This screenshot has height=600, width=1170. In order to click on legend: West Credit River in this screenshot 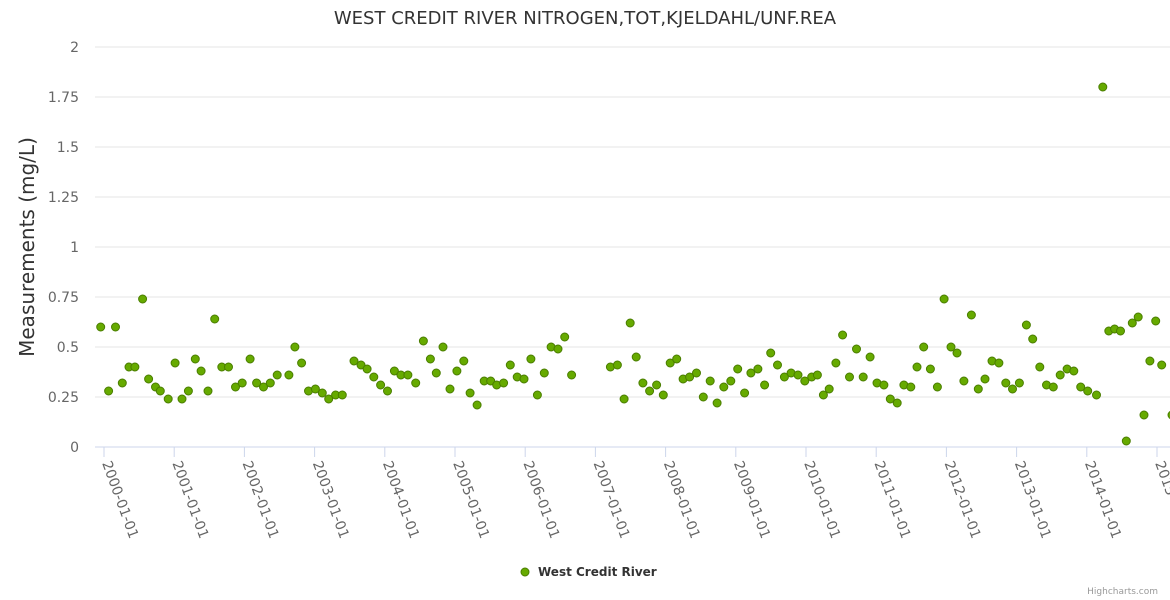, I will do `click(588, 572)`.